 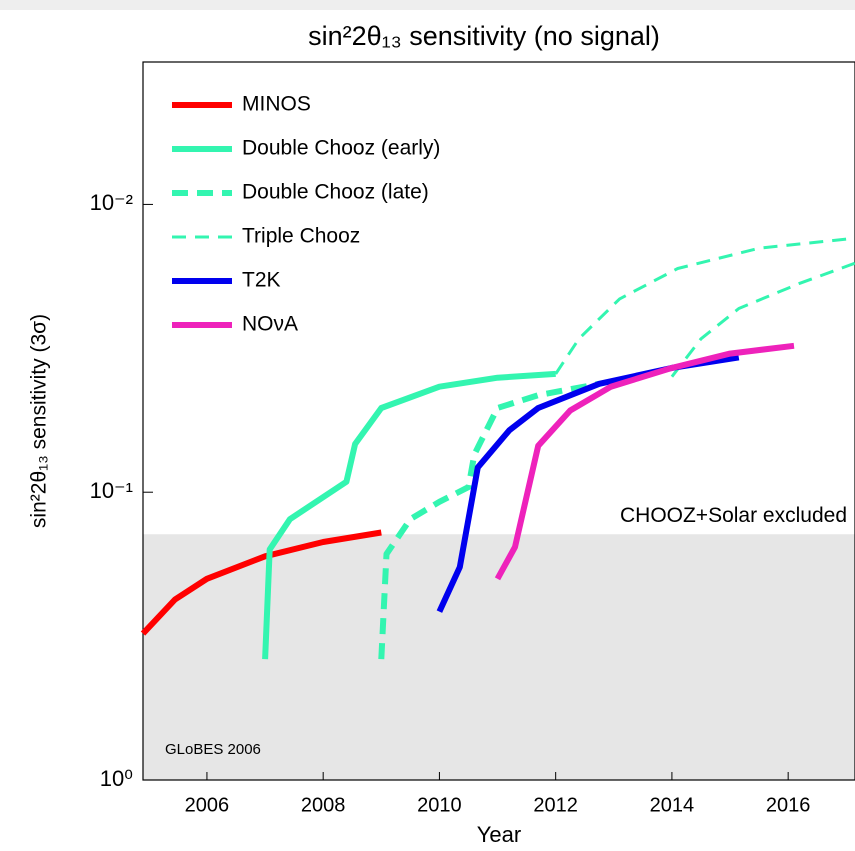 What do you see at coordinates (261, 280) in the screenshot?
I see `legend-label: T2K` at bounding box center [261, 280].